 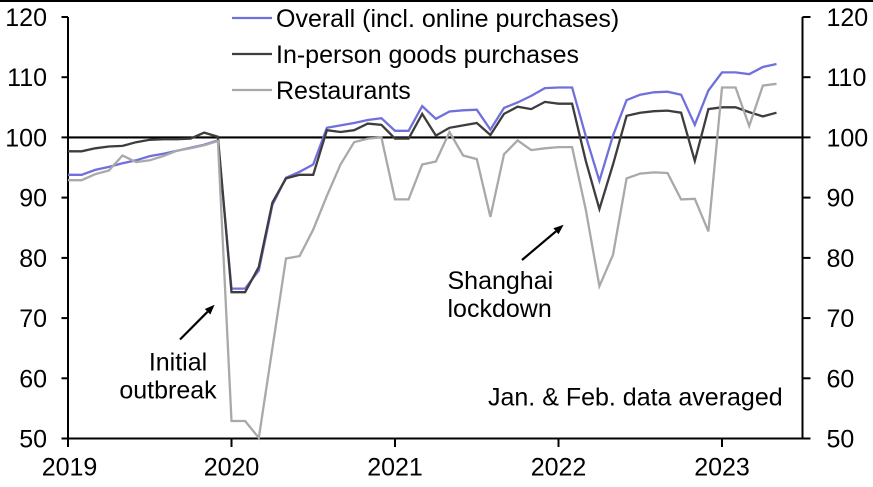 I want to click on svg-text: Shanghai, so click(x=501, y=281).